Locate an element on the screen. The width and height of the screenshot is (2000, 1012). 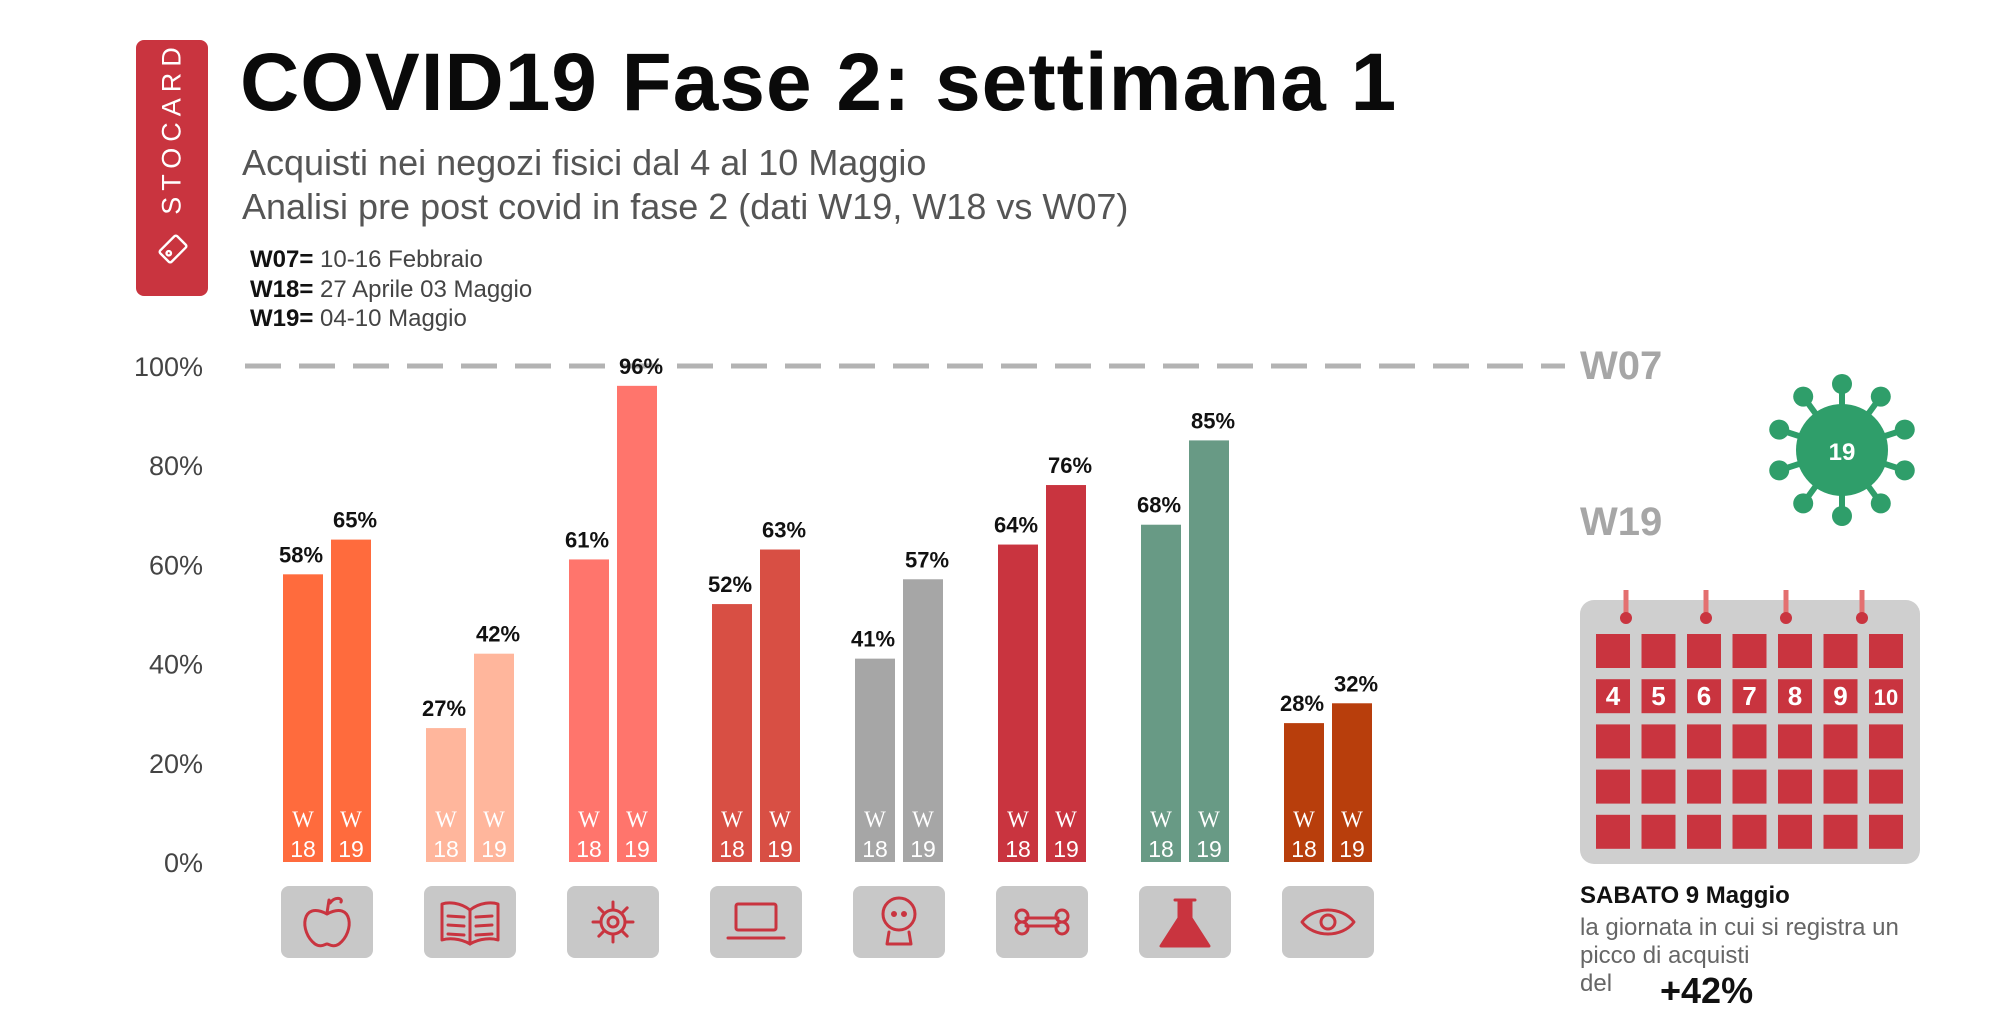
data-label: 57% is located at coordinates (927, 559).